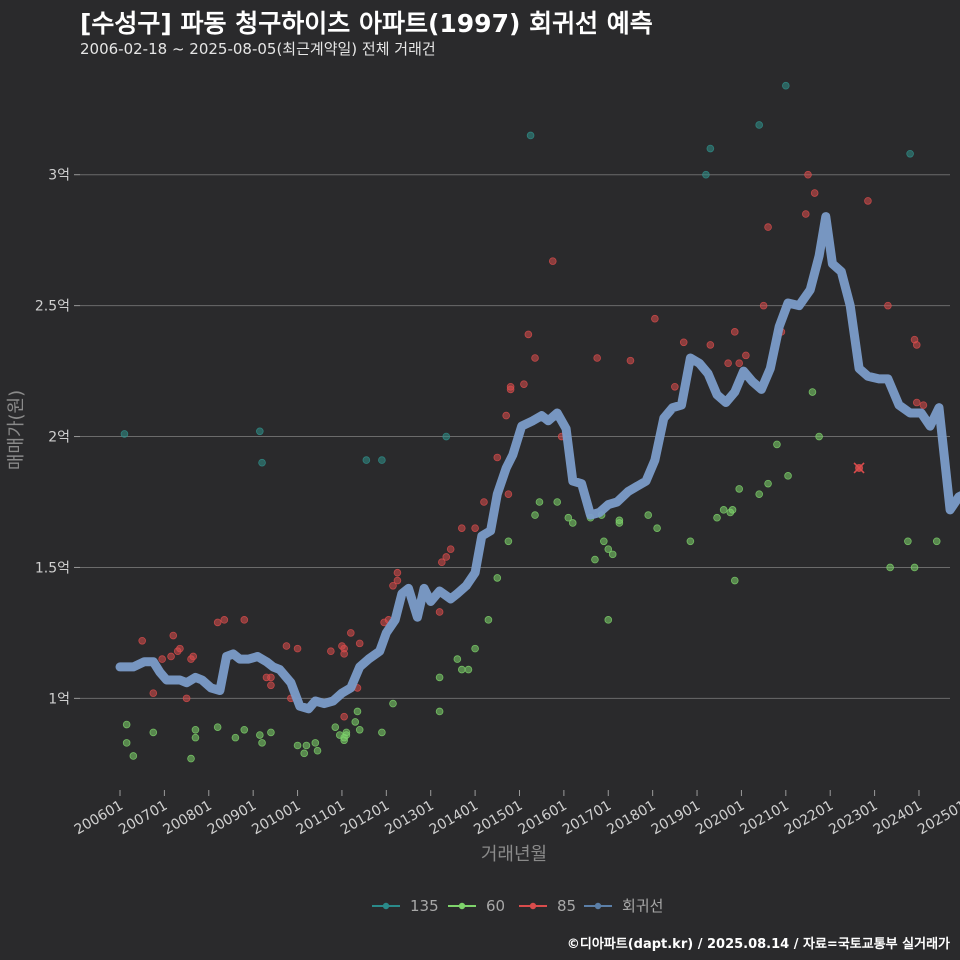 The height and width of the screenshot is (960, 960). Describe the element at coordinates (631, 818) in the screenshot. I see `x-tick-label: 201801` at that location.